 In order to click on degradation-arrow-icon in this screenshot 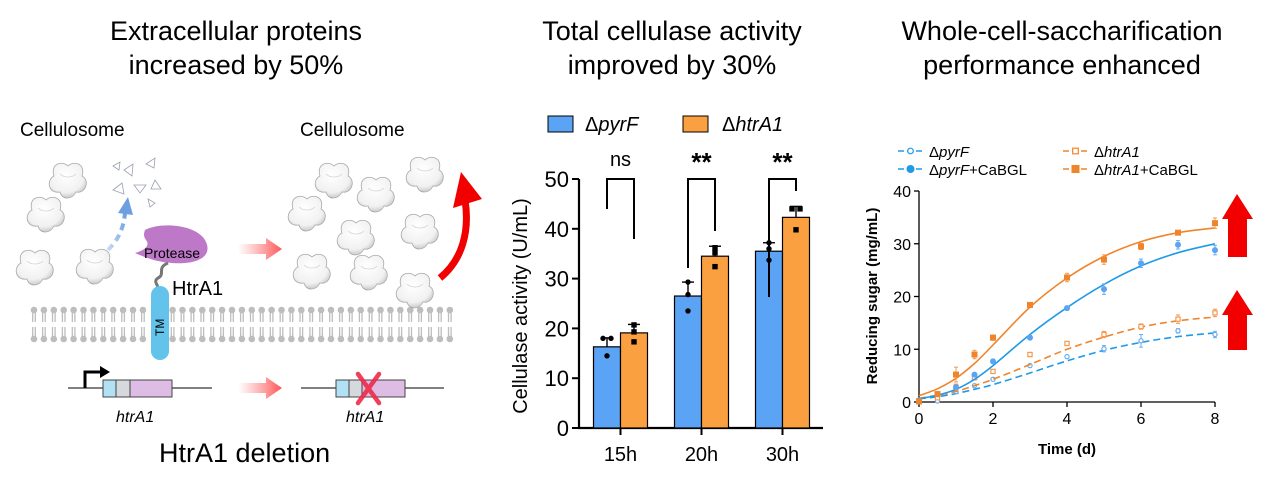, I will do `click(116, 231)`.